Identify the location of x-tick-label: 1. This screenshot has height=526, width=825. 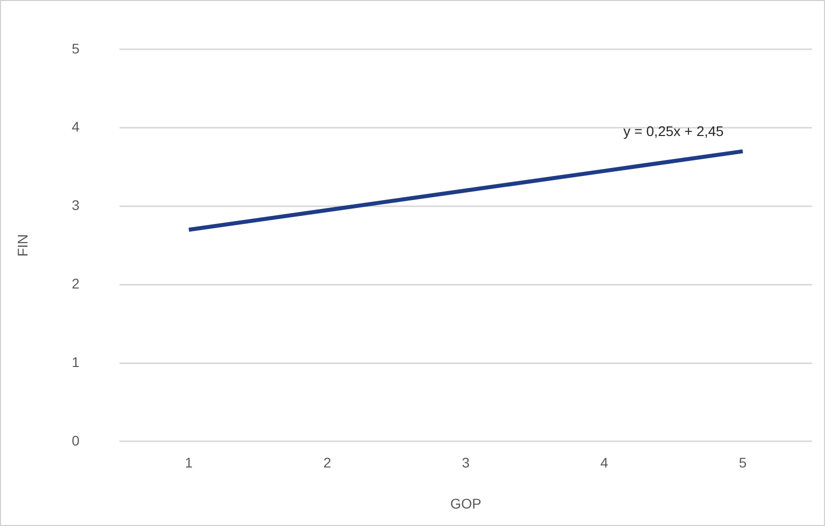
(188, 462).